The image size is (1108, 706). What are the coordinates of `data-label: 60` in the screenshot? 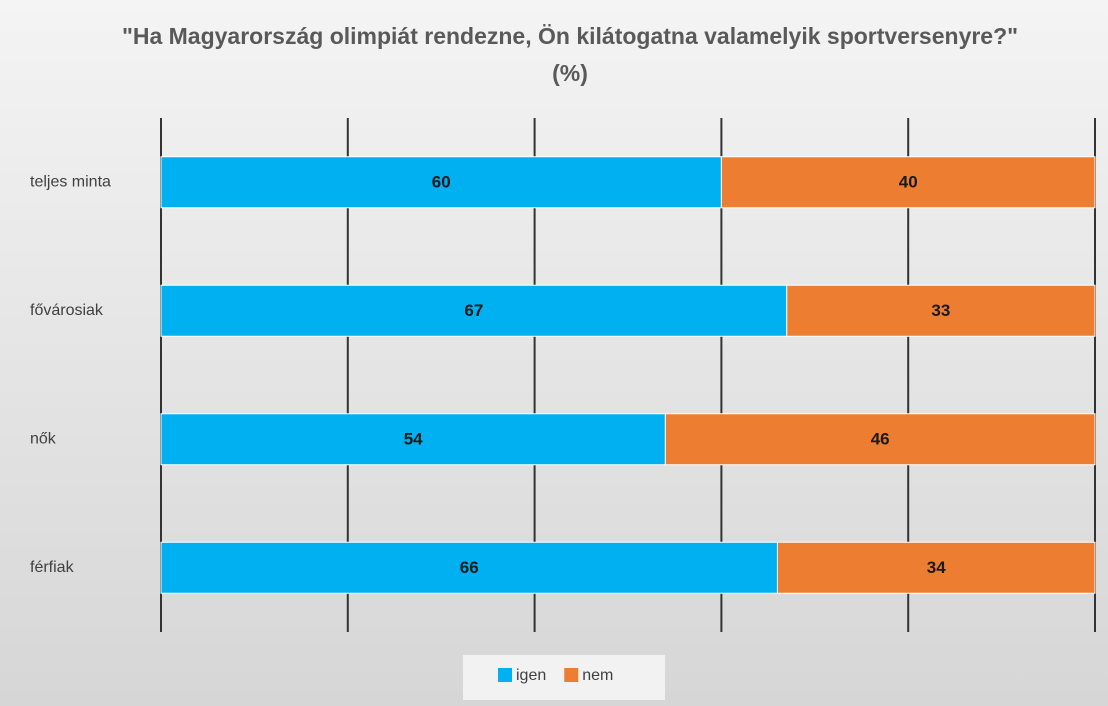 It's located at (441, 182).